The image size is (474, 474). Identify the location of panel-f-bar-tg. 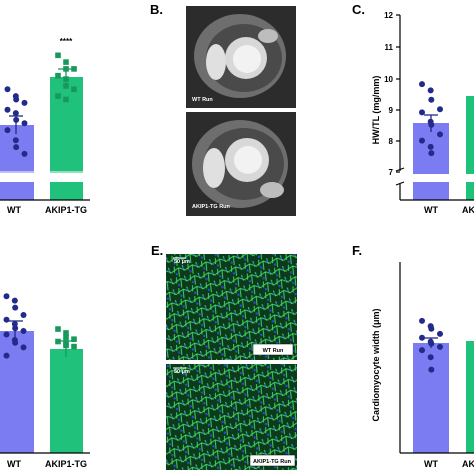
(470, 397).